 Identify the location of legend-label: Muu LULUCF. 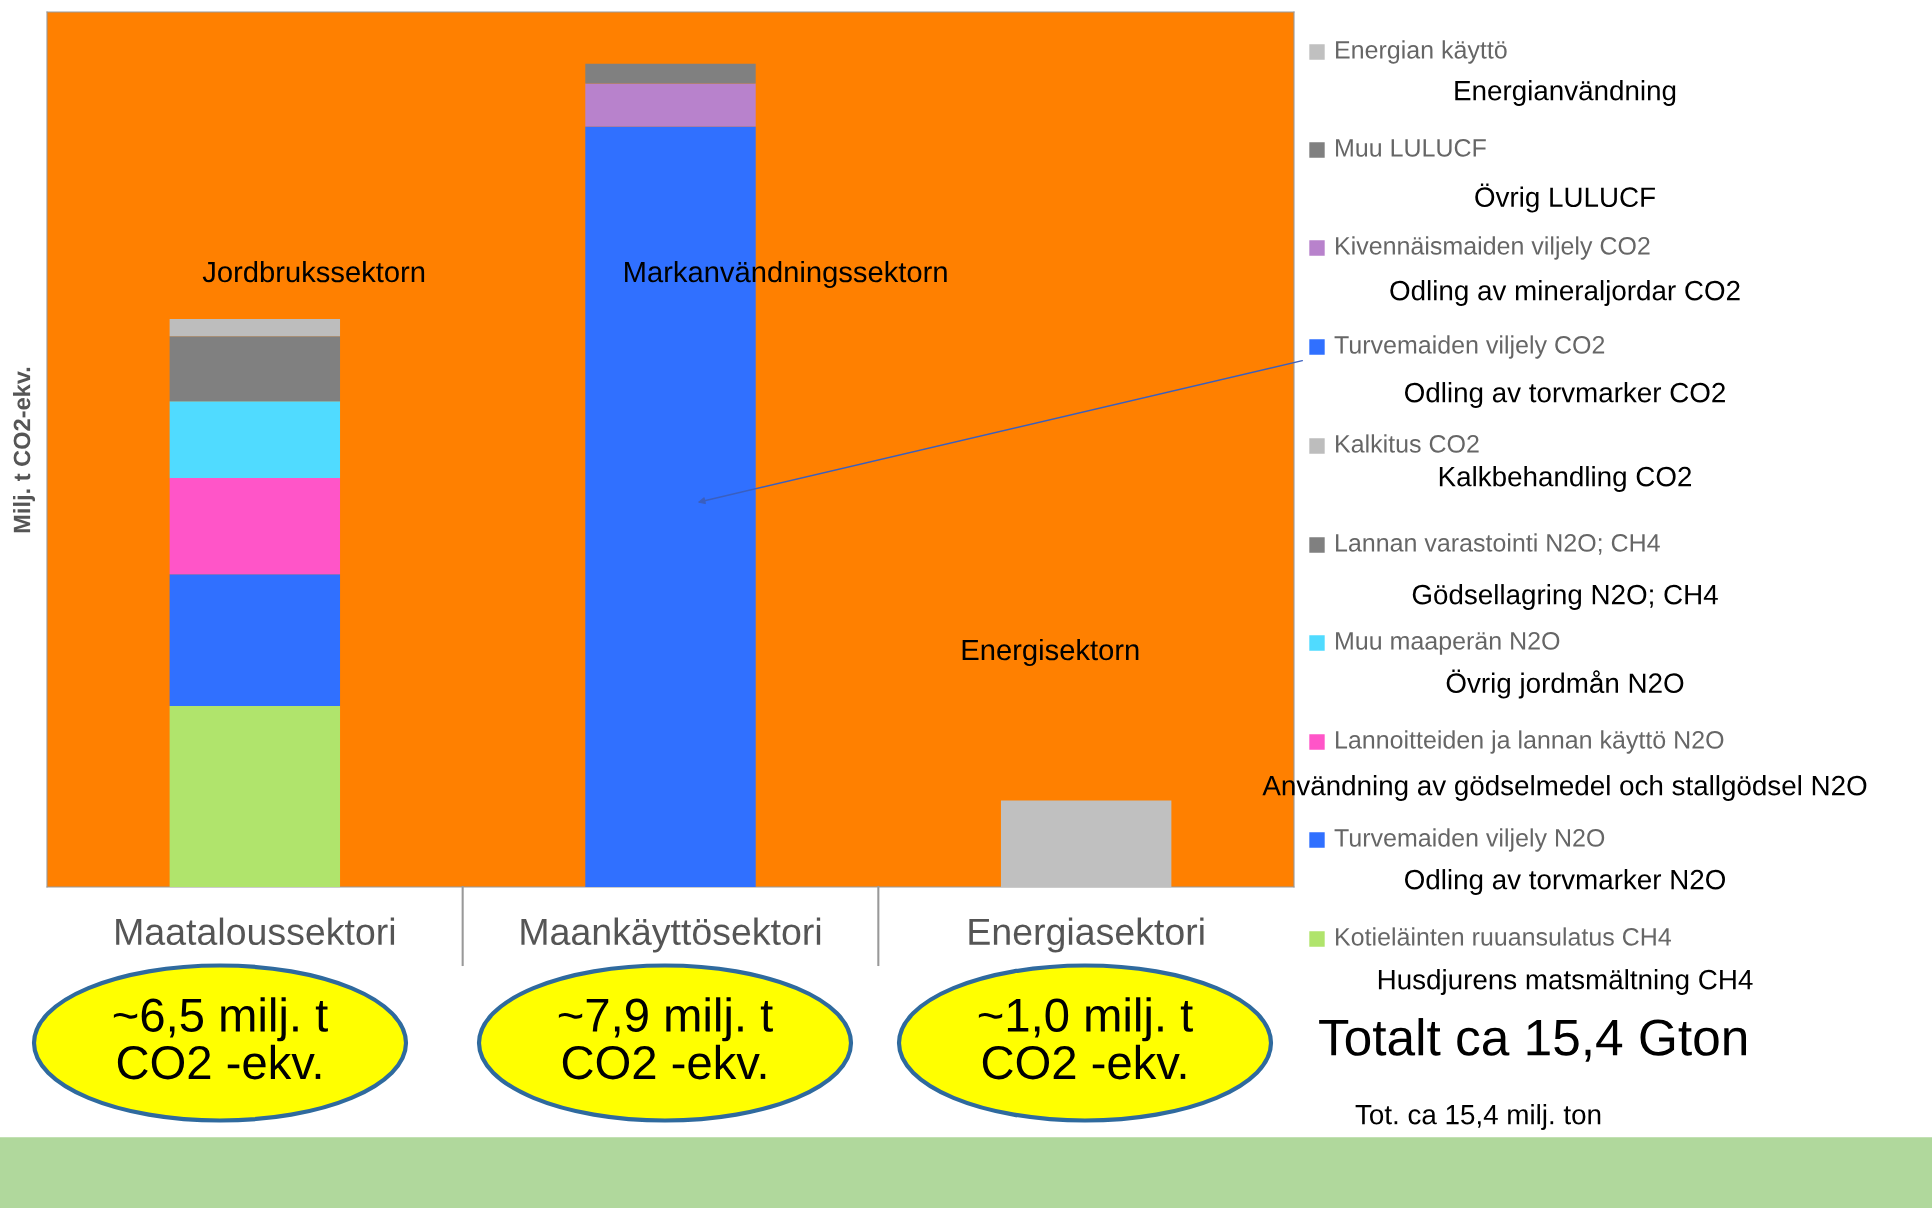
(1411, 148).